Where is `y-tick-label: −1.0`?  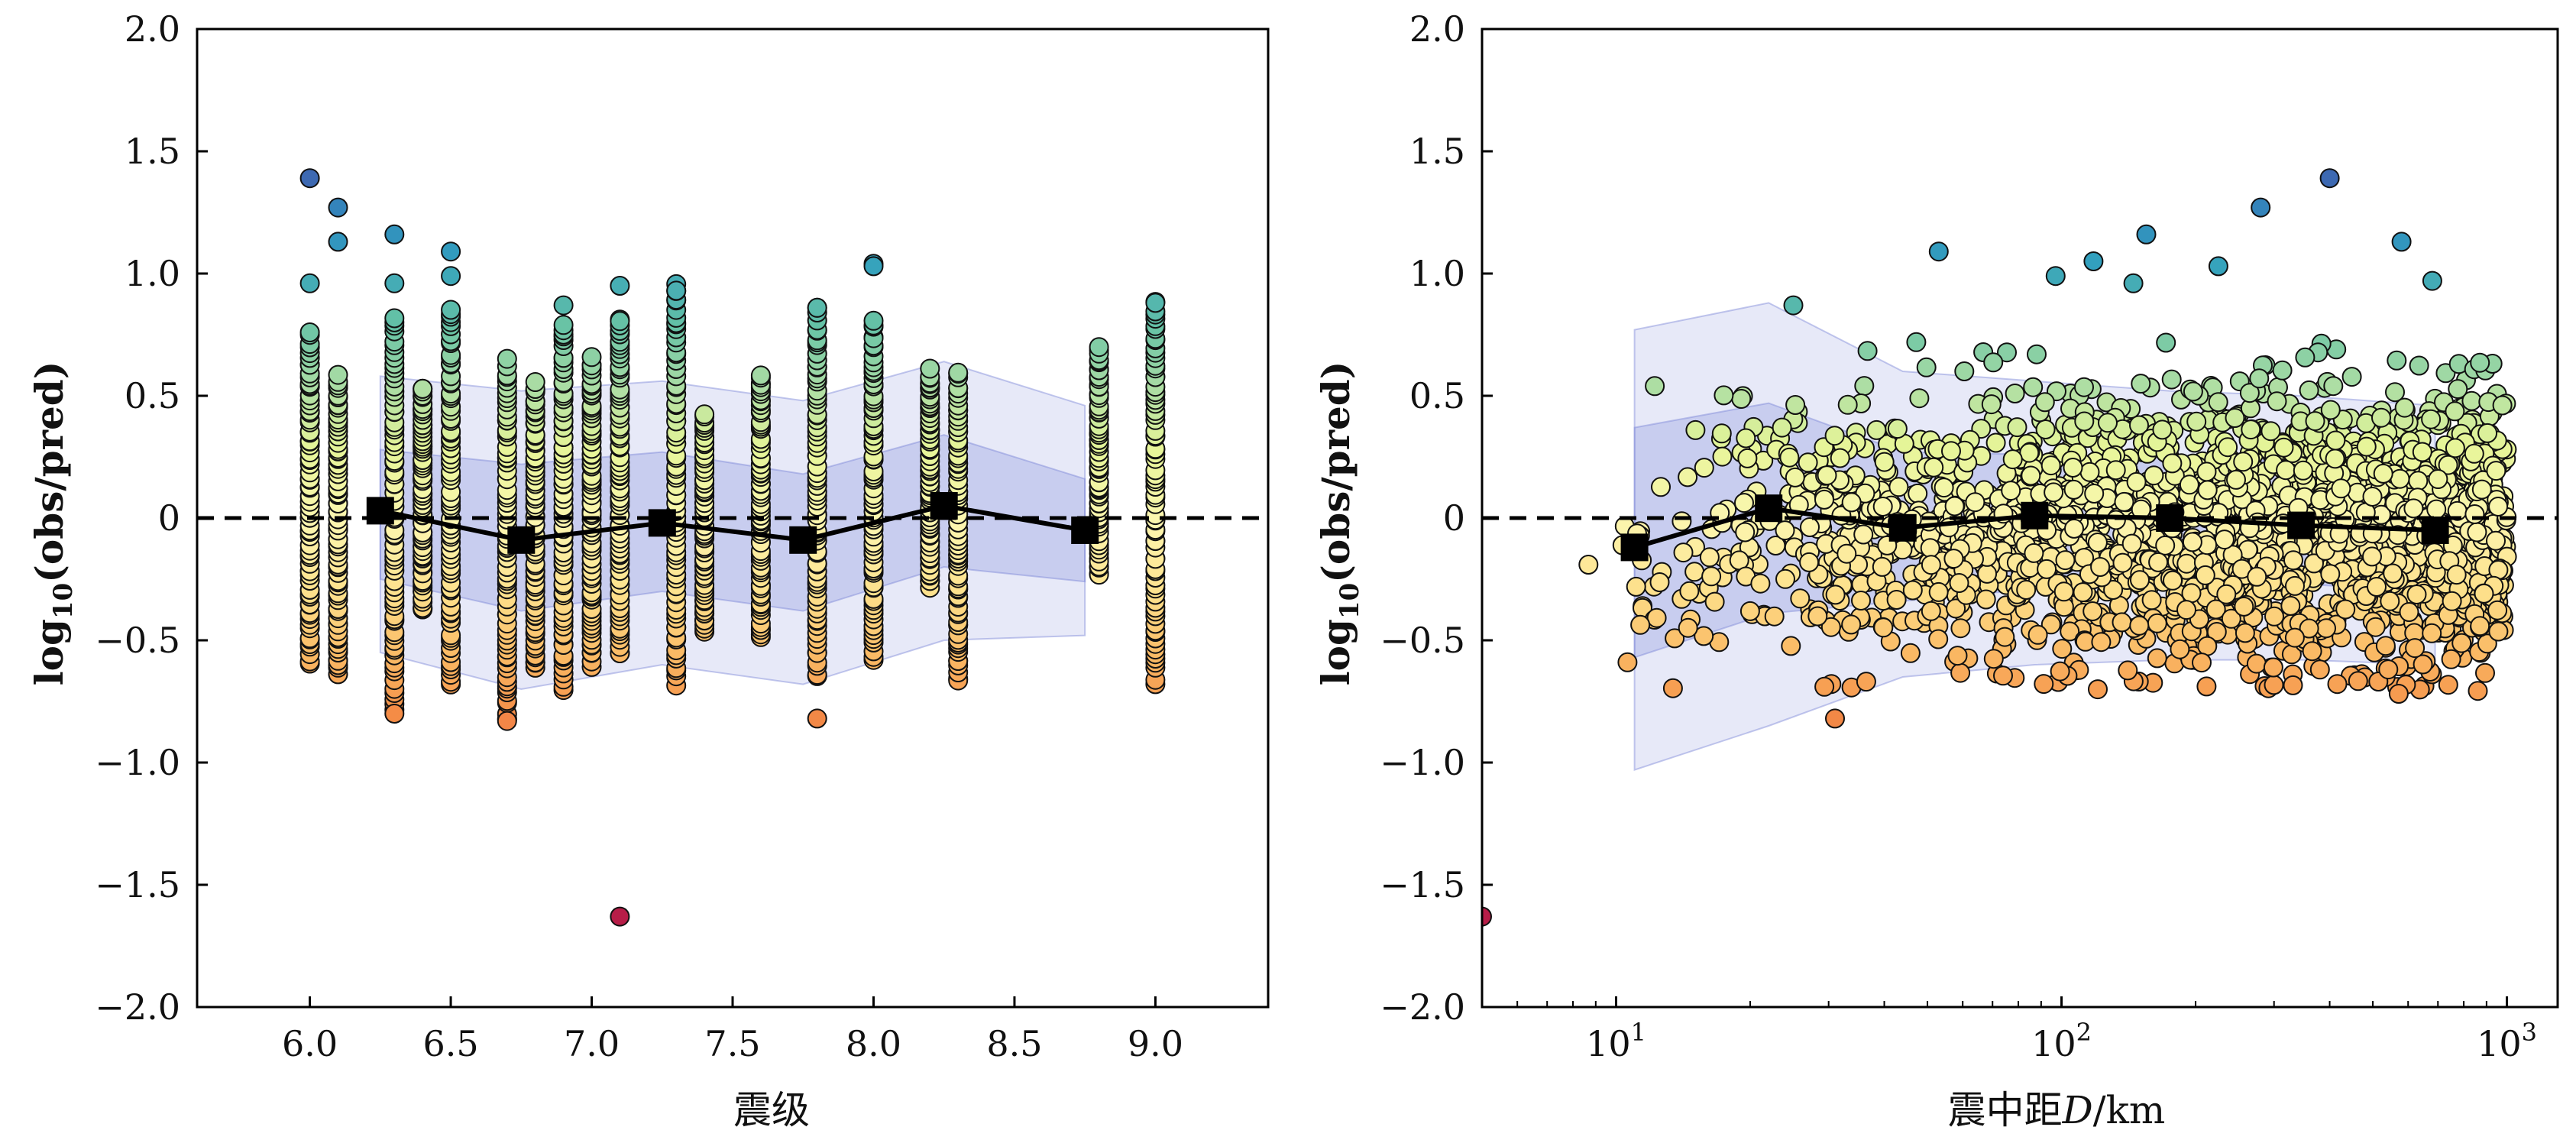
y-tick-label: −1.0 is located at coordinates (1422, 762).